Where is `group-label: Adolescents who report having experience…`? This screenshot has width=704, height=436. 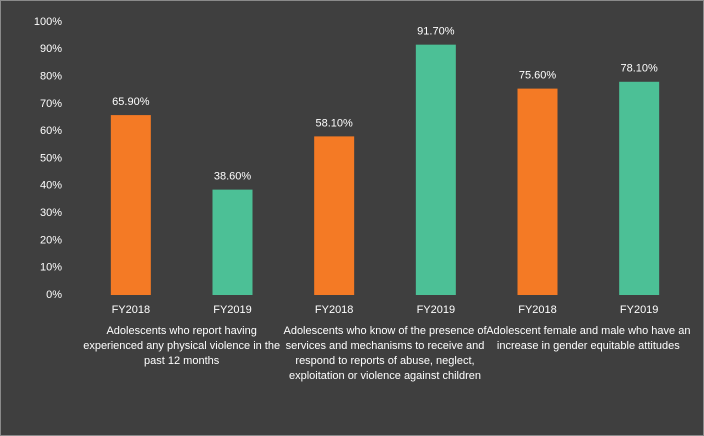
group-label: Adolescents who report having experience… is located at coordinates (182, 346).